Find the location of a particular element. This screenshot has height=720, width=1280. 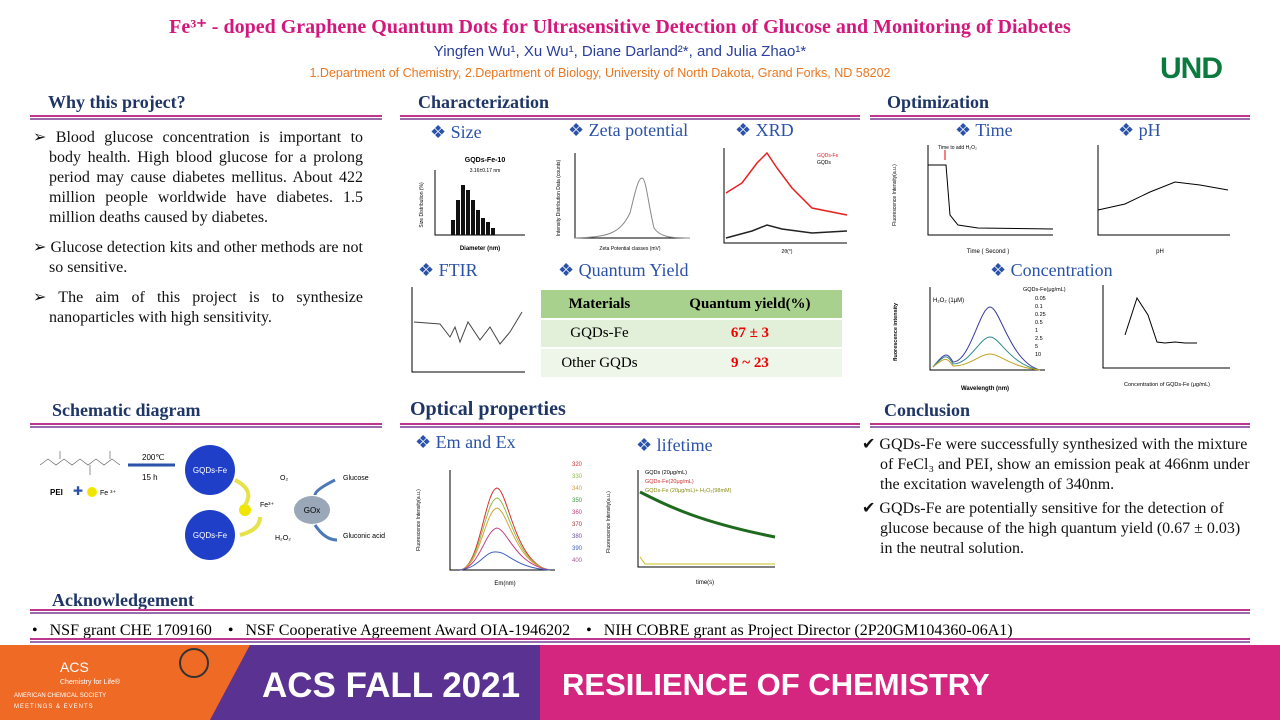

axis-label: Diameter (nm) is located at coordinates (480, 249).